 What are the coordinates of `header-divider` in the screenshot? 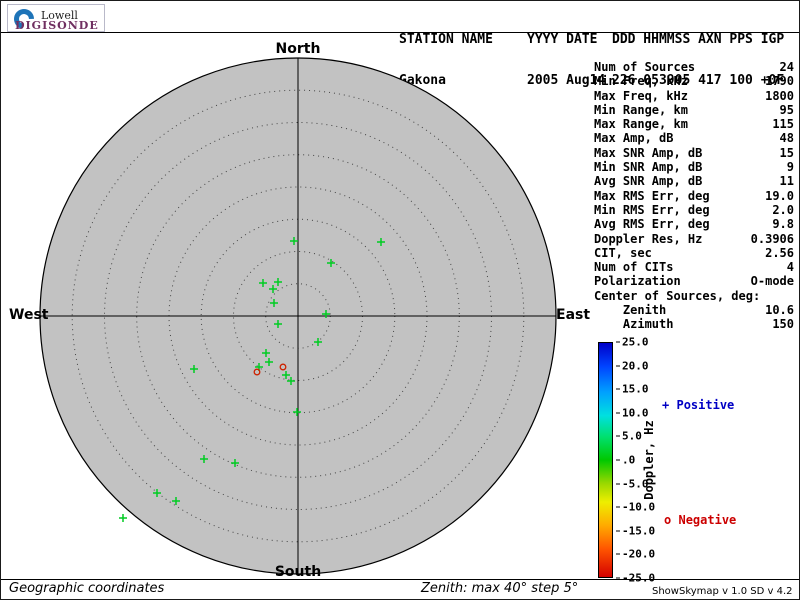 It's located at (400, 32).